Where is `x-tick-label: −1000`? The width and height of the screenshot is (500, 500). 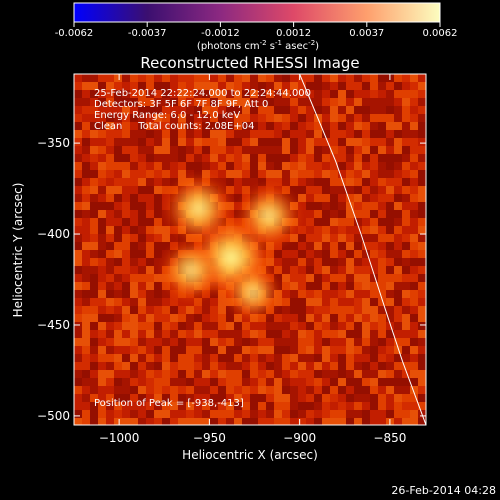 x-tick-label: −1000 is located at coordinates (119, 438).